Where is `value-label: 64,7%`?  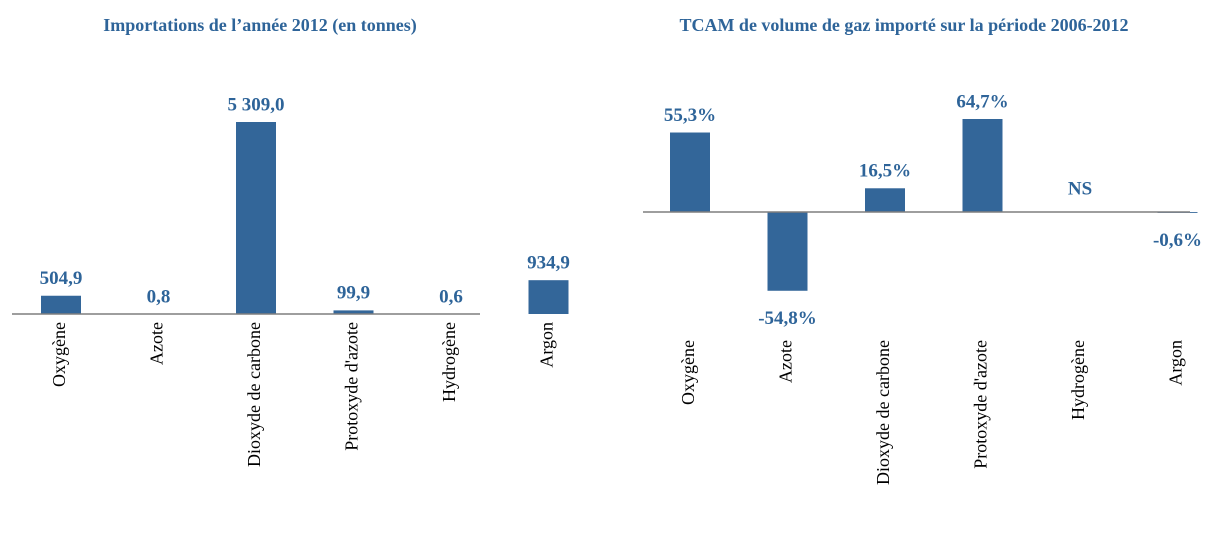
value-label: 64,7% is located at coordinates (982, 101).